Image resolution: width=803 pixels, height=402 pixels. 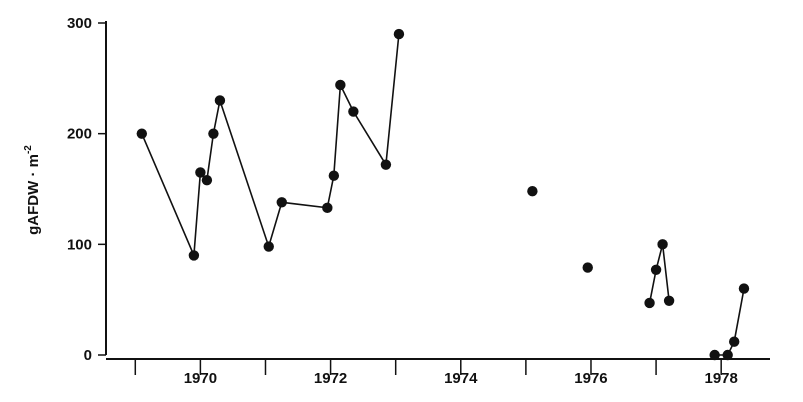 I want to click on x-tick-label: 1974, so click(x=461, y=378).